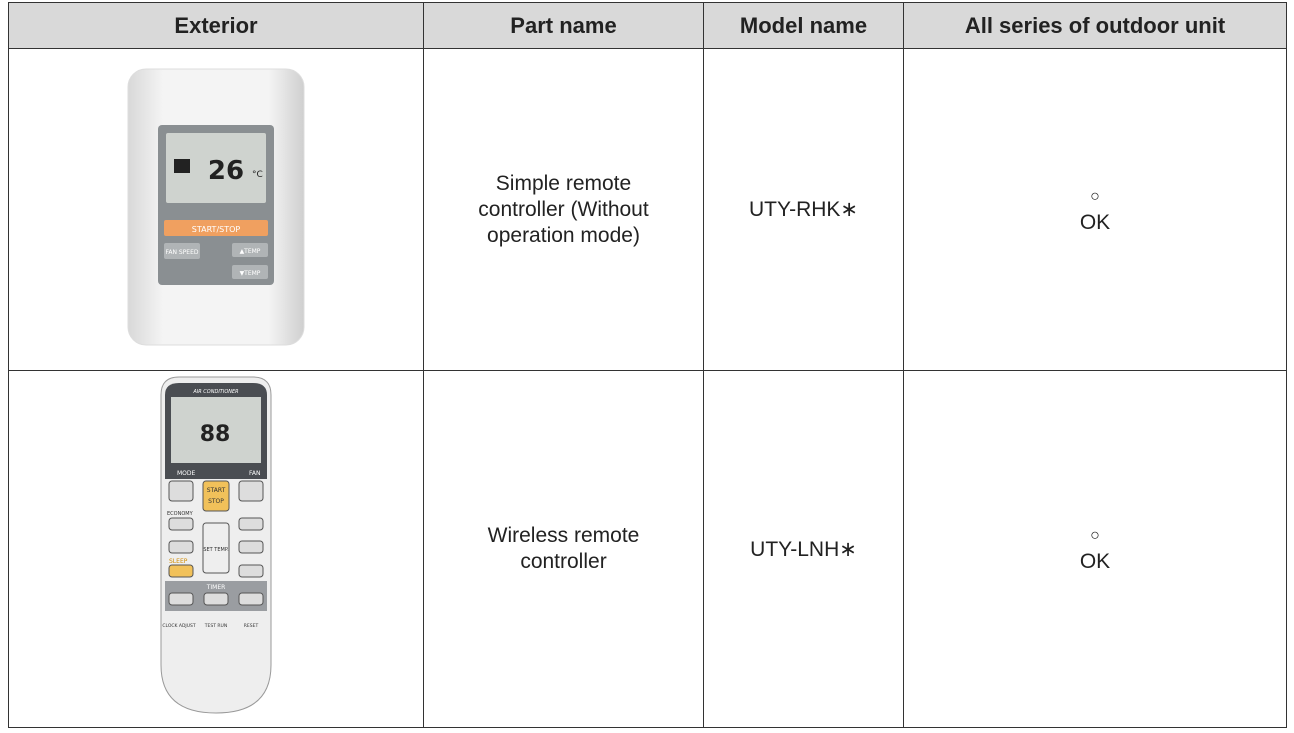 The height and width of the screenshot is (733, 1294). What do you see at coordinates (215, 626) in the screenshot?
I see `button-label: TEST RUN` at bounding box center [215, 626].